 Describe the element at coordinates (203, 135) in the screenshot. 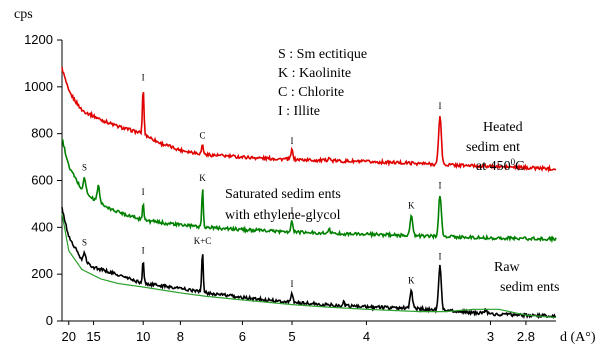

I see `peak-tag: C` at that location.